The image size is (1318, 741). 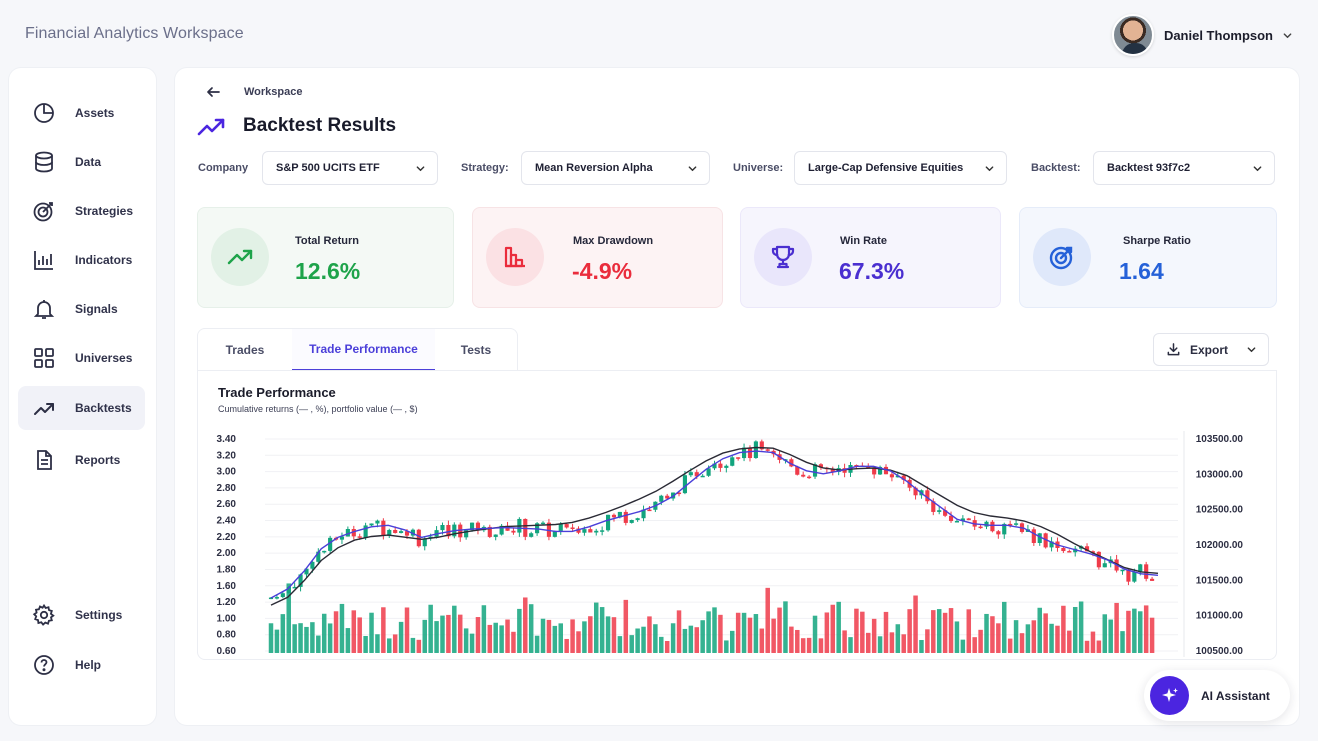 What do you see at coordinates (1220, 616) in the screenshot?
I see `y-tick-label-right: 101000.00` at bounding box center [1220, 616].